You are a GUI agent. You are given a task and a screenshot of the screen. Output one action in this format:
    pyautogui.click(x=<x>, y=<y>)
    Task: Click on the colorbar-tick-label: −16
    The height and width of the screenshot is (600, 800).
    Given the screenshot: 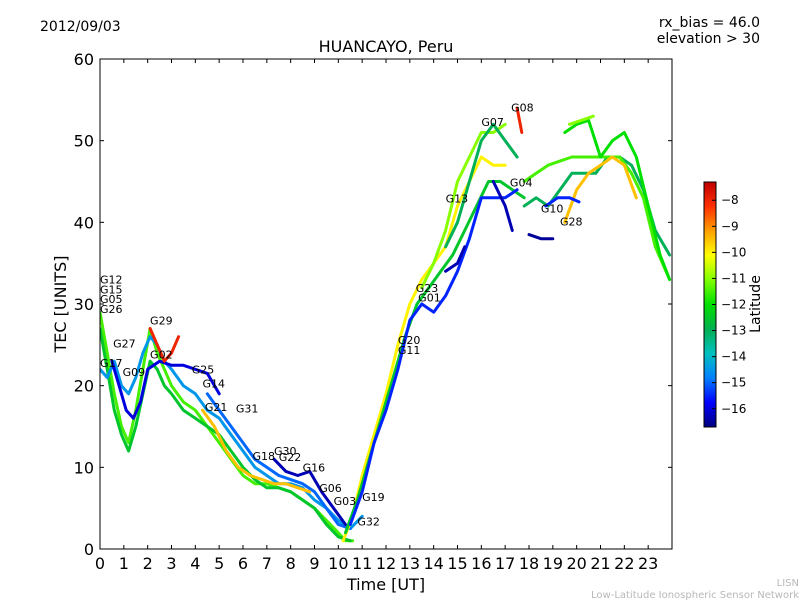 What is the action you would take?
    pyautogui.click(x=733, y=409)
    